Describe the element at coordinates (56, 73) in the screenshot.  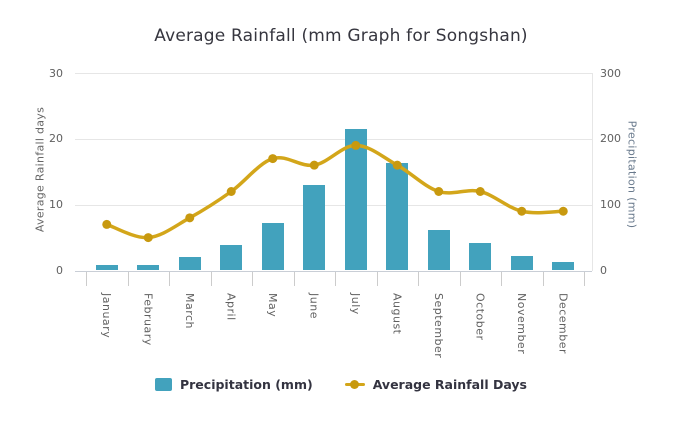
I see `left-axis-tick-label: 30` at that location.